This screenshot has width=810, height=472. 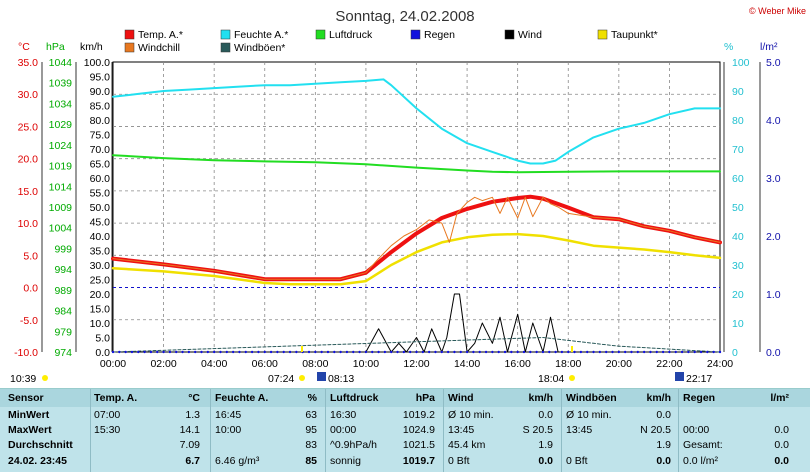 I want to click on pressure-tick-label: 979, so click(x=63, y=332).